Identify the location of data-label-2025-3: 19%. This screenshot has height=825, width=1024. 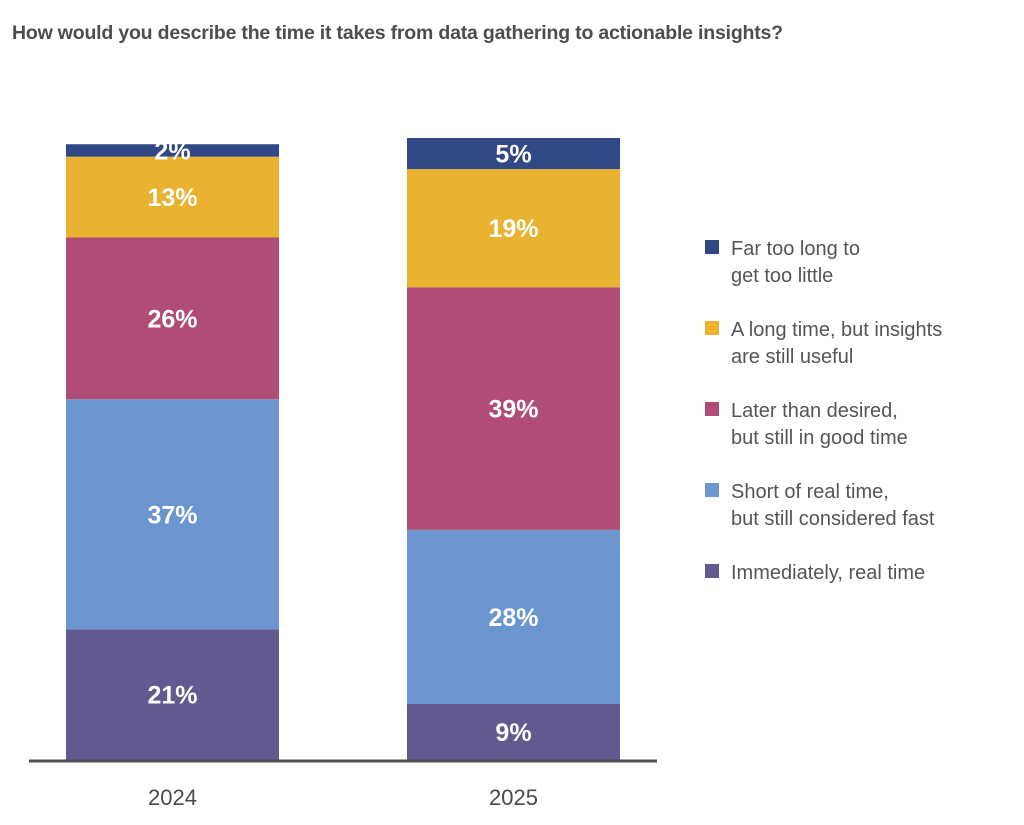
(513, 229).